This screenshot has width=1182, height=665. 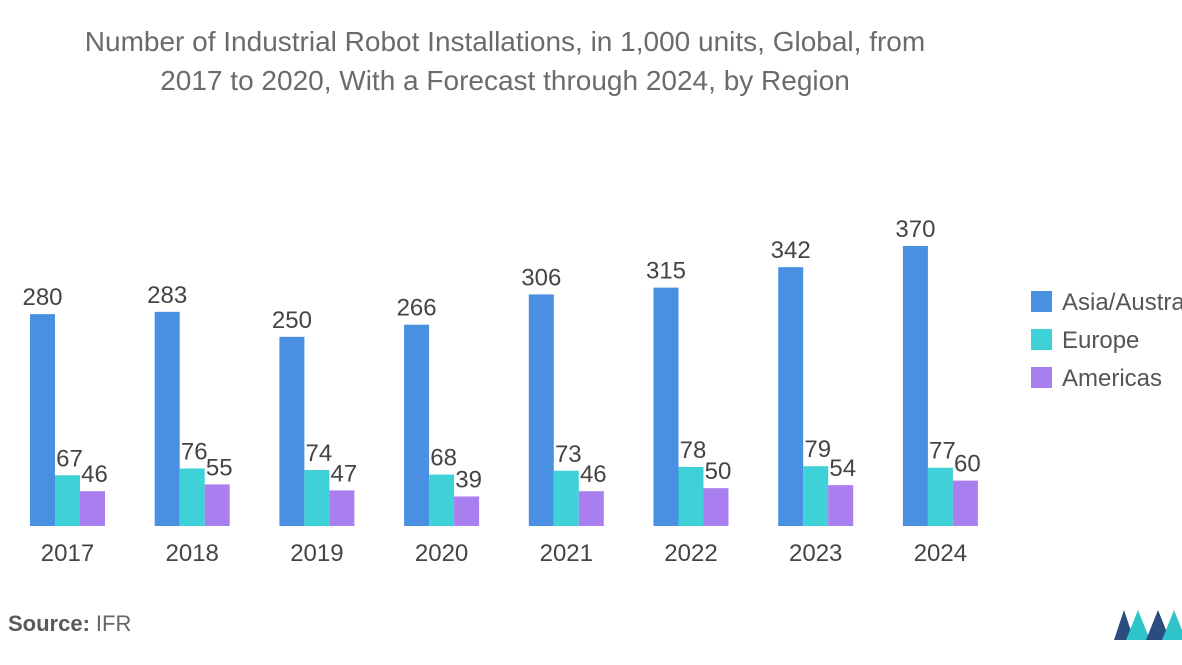 I want to click on data-label-asia-australia-2019: 250, so click(x=292, y=320).